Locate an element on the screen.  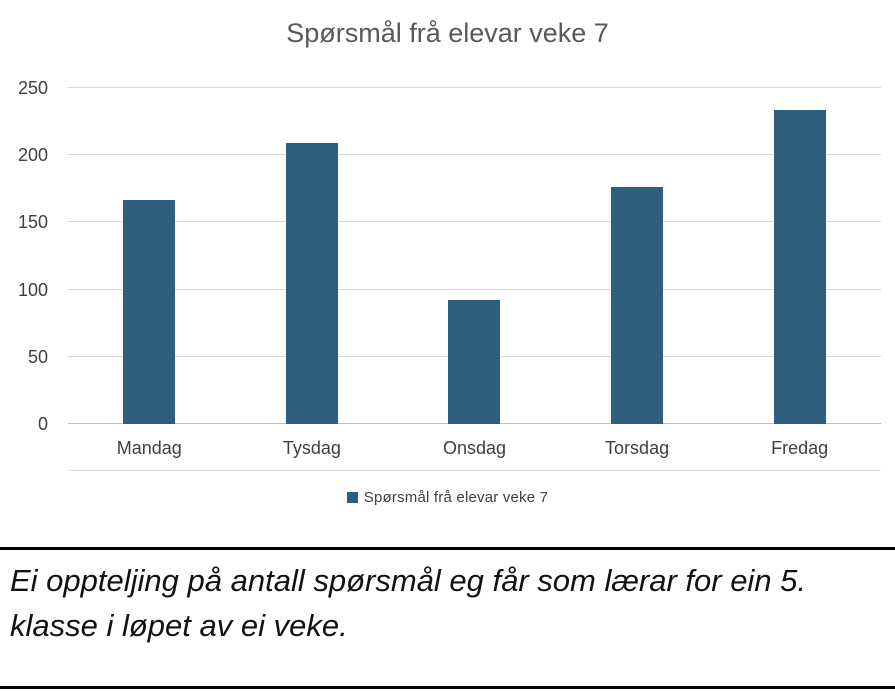
y-tick-label: 250 is located at coordinates (32, 88).